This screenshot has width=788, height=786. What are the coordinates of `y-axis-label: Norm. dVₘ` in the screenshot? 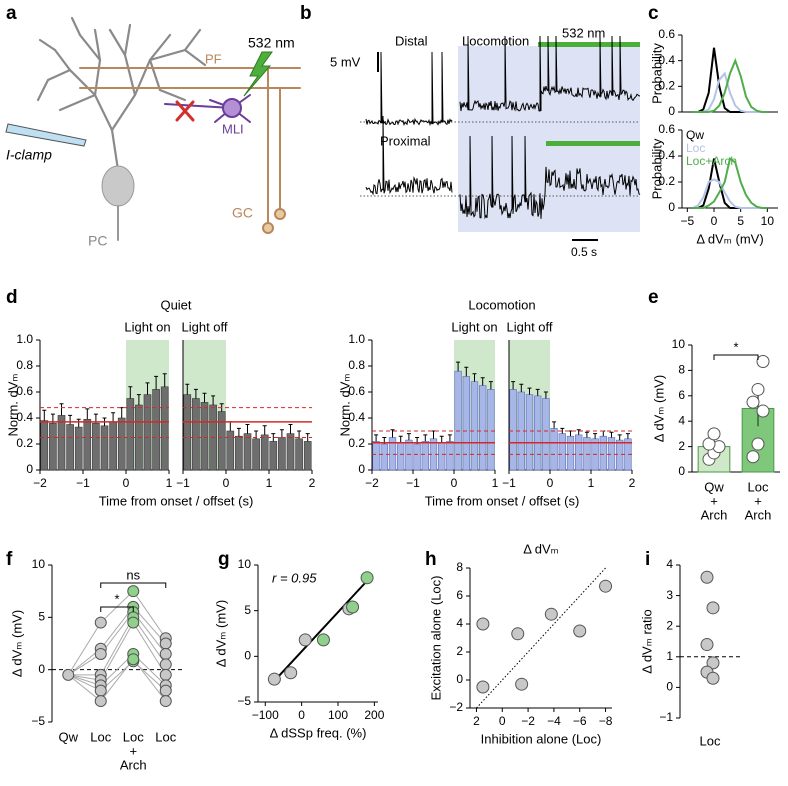 It's located at (12, 404).